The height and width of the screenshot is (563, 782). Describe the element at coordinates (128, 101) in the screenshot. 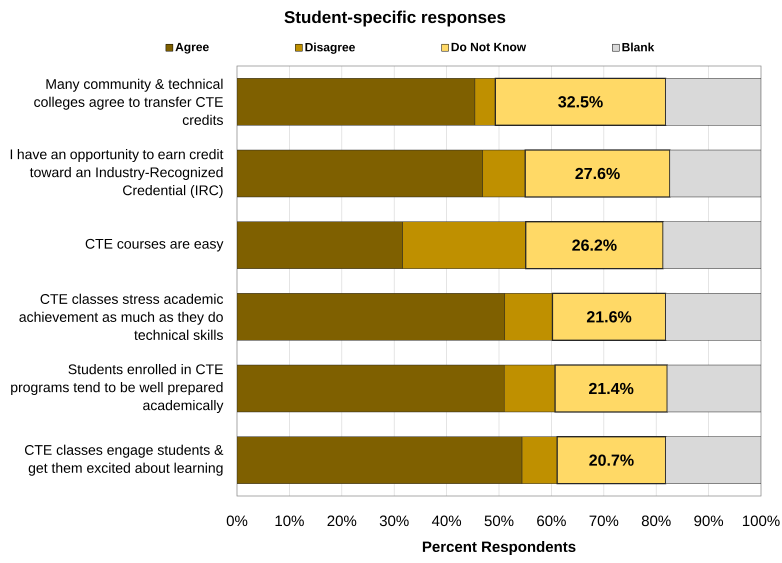

I see `y-tick-label: Many community & technical colleges agree to transfer CTE credits` at that location.